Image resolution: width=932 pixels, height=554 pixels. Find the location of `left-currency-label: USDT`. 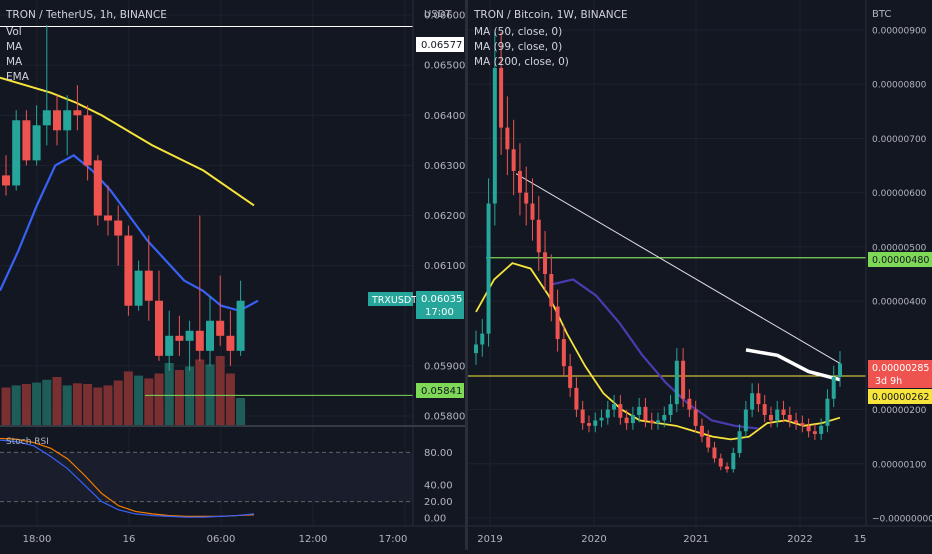

left-currency-label: USDT is located at coordinates (438, 14).